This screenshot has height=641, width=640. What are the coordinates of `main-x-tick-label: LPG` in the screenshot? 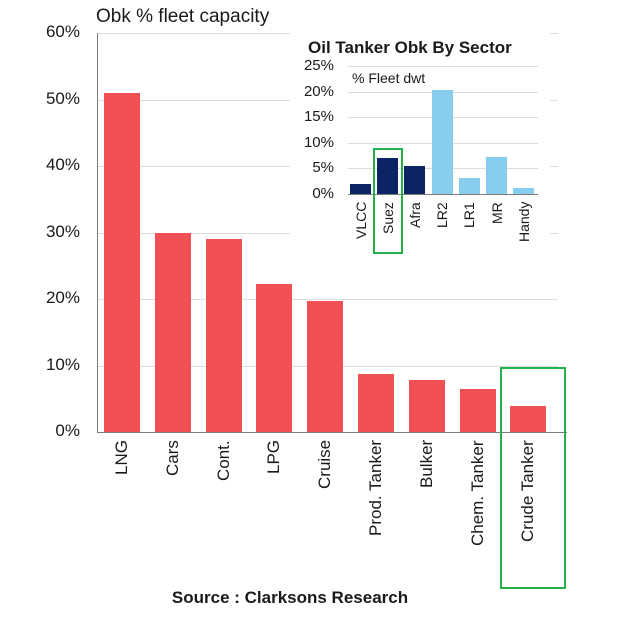 It's located at (274, 456).